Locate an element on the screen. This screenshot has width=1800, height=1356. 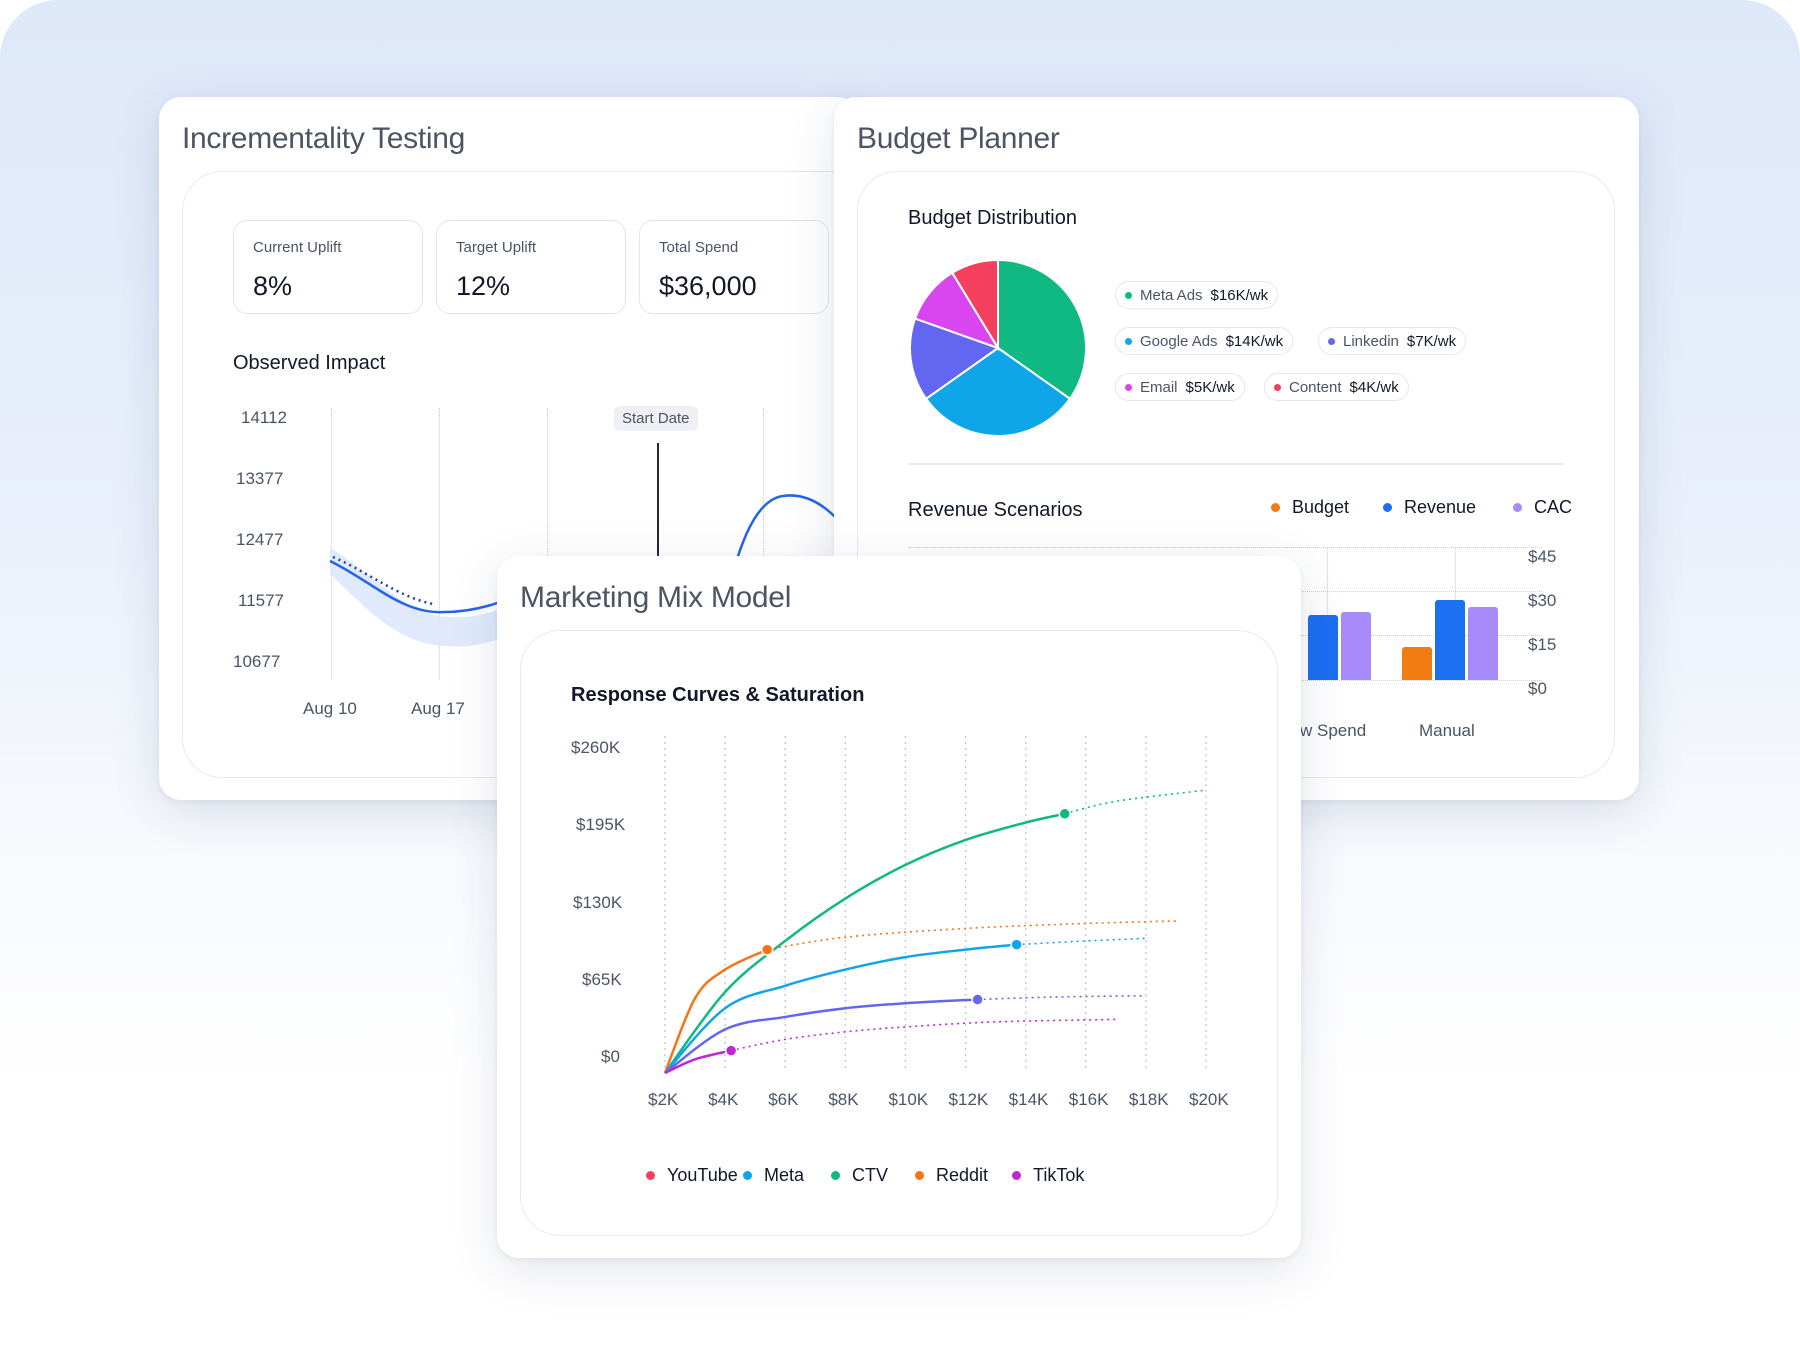
x-tick-label: Aug 17 is located at coordinates (438, 708).